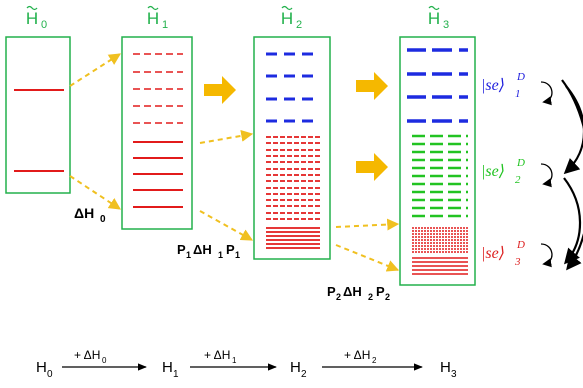 The height and width of the screenshot is (388, 583). I want to click on coupling-arc-icon, so click(572, 175).